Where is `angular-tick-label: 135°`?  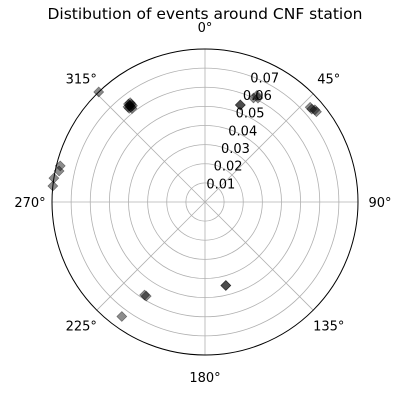
angular-tick-label: 135° is located at coordinates (328, 327).